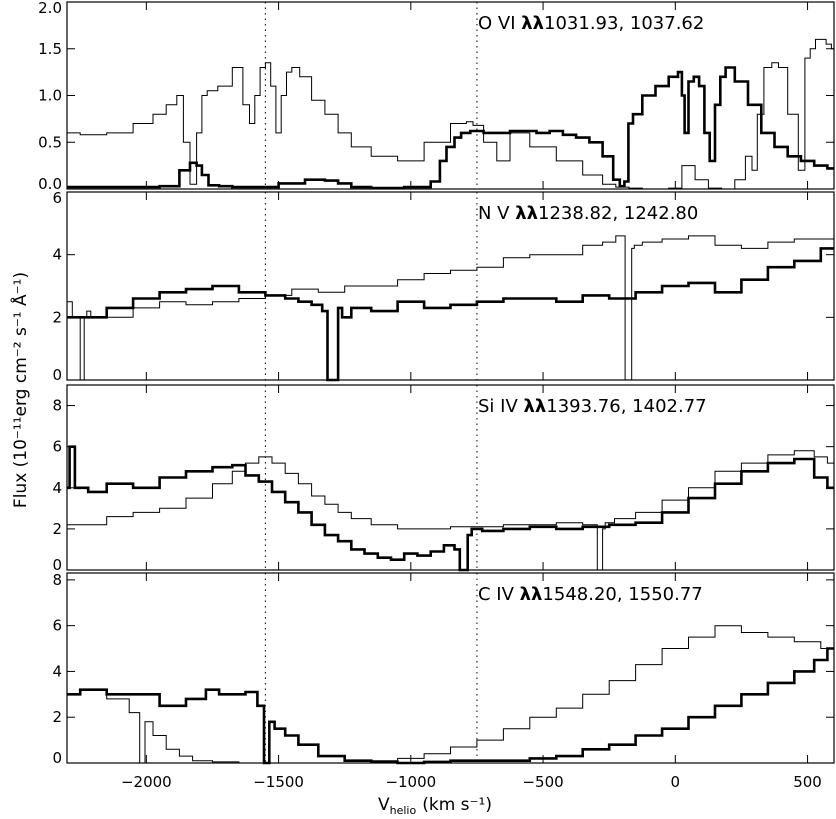  I want to click on panel-title-ion: O VI, so click(499, 23).